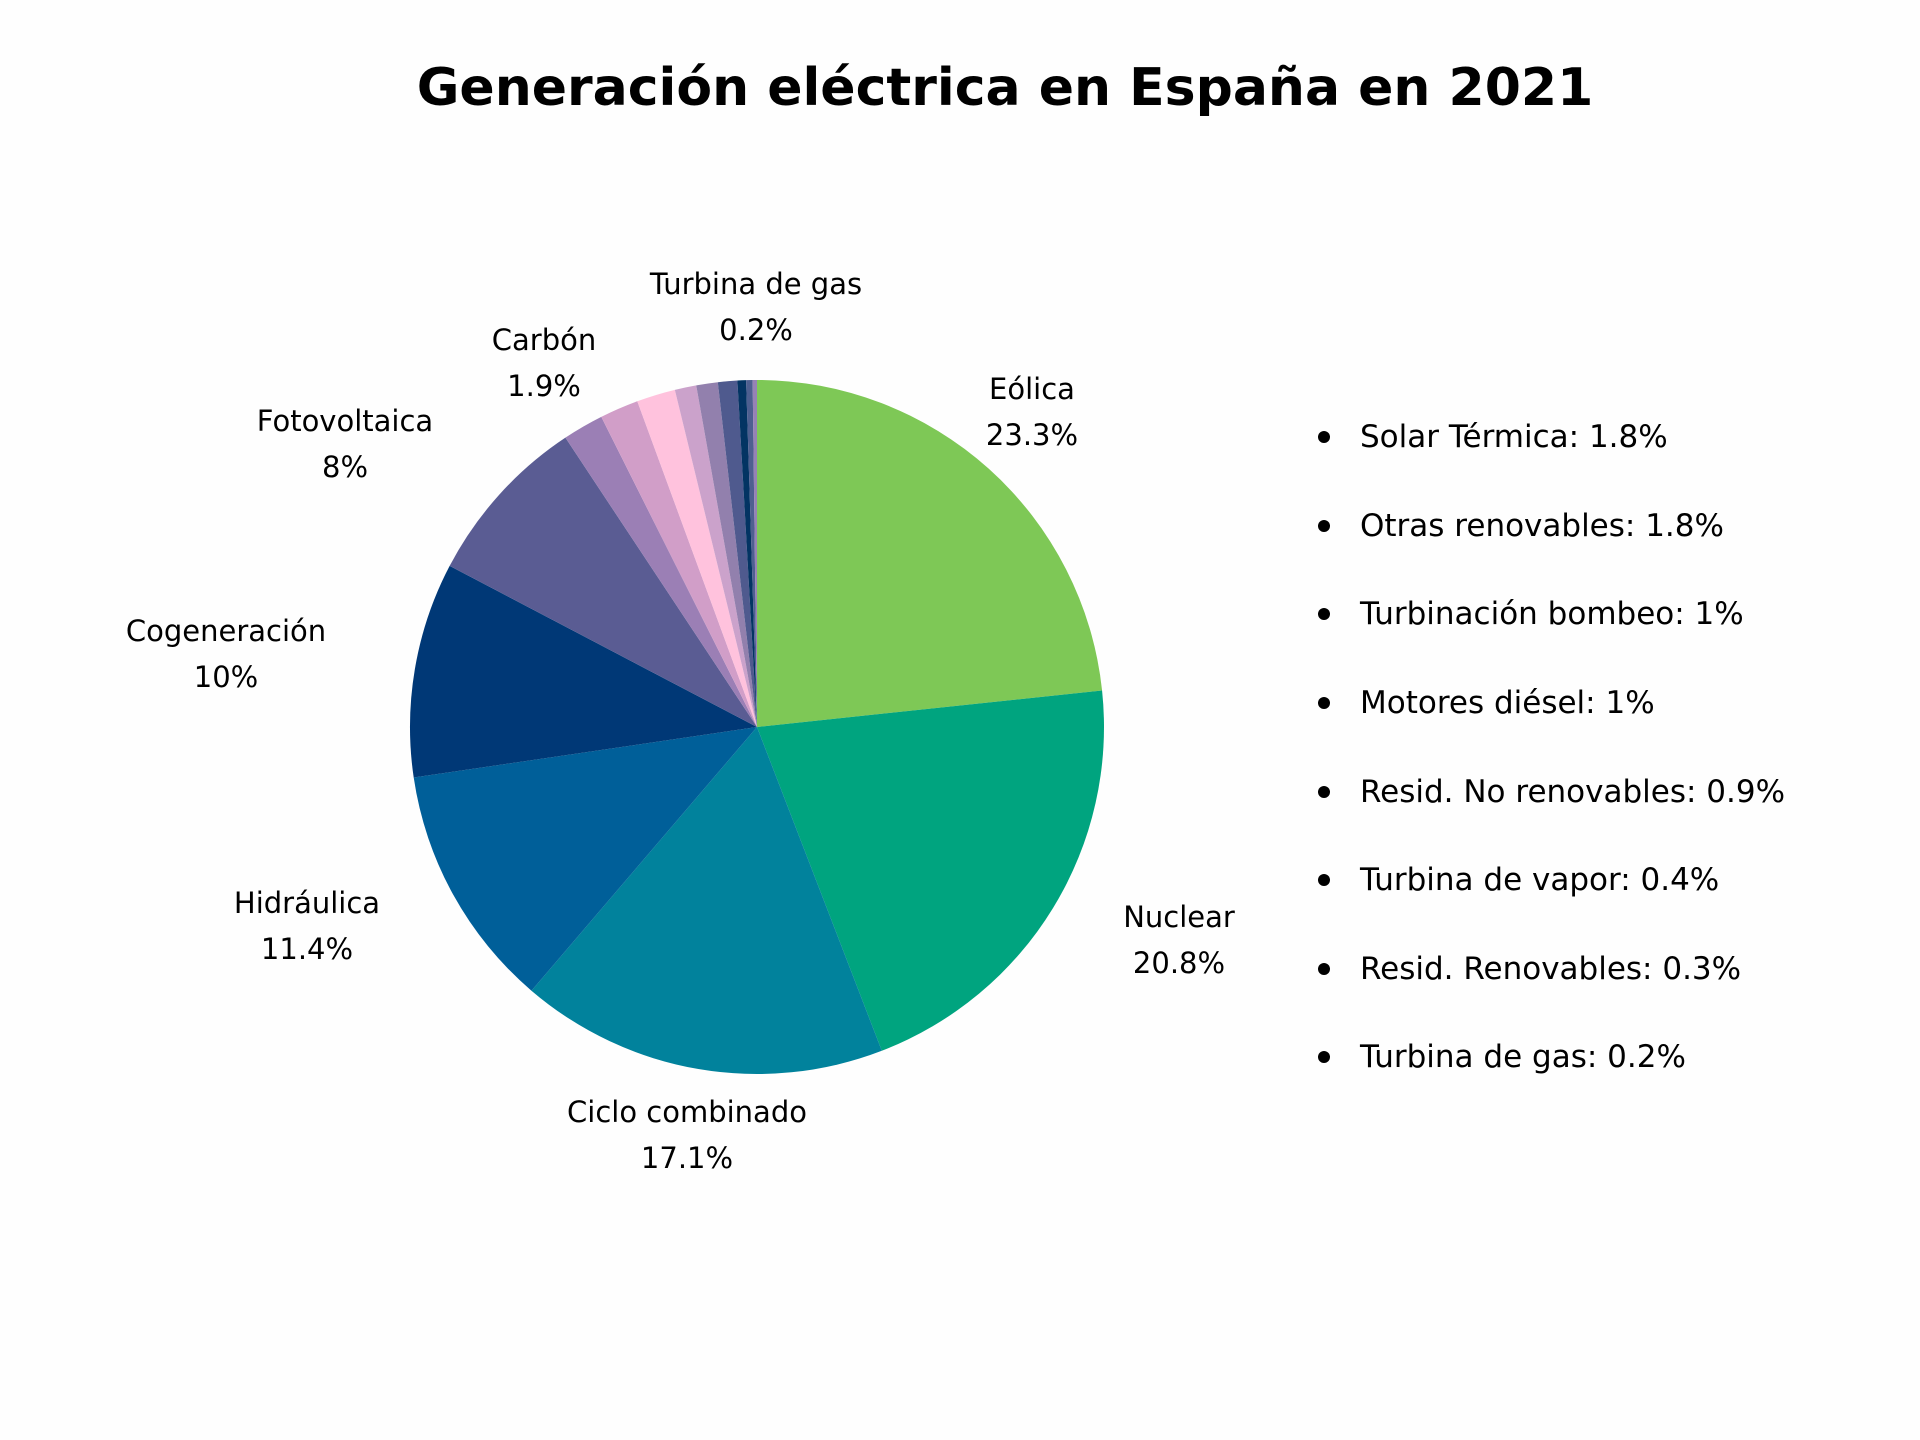 The image size is (1920, 1440). What do you see at coordinates (226, 677) in the screenshot?
I see `slice-label-value: 10%` at bounding box center [226, 677].